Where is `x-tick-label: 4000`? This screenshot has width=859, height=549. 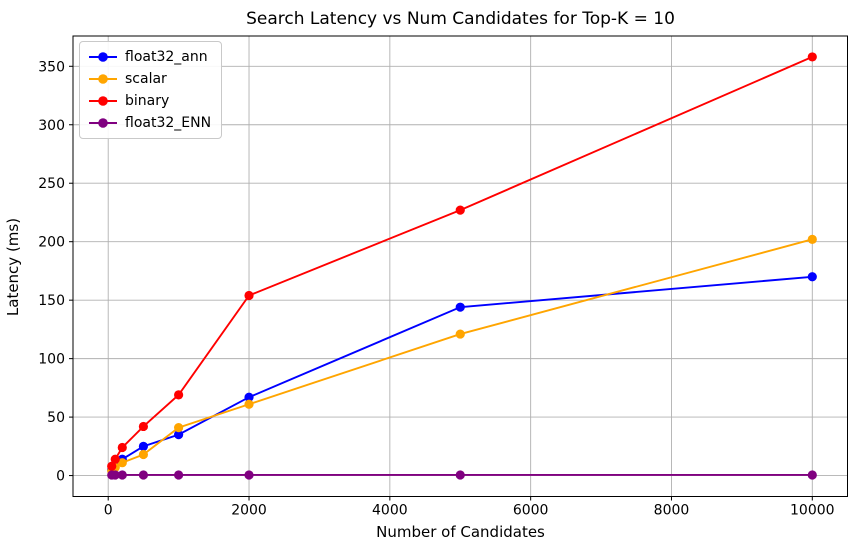 x-tick-label: 4000 is located at coordinates (390, 511).